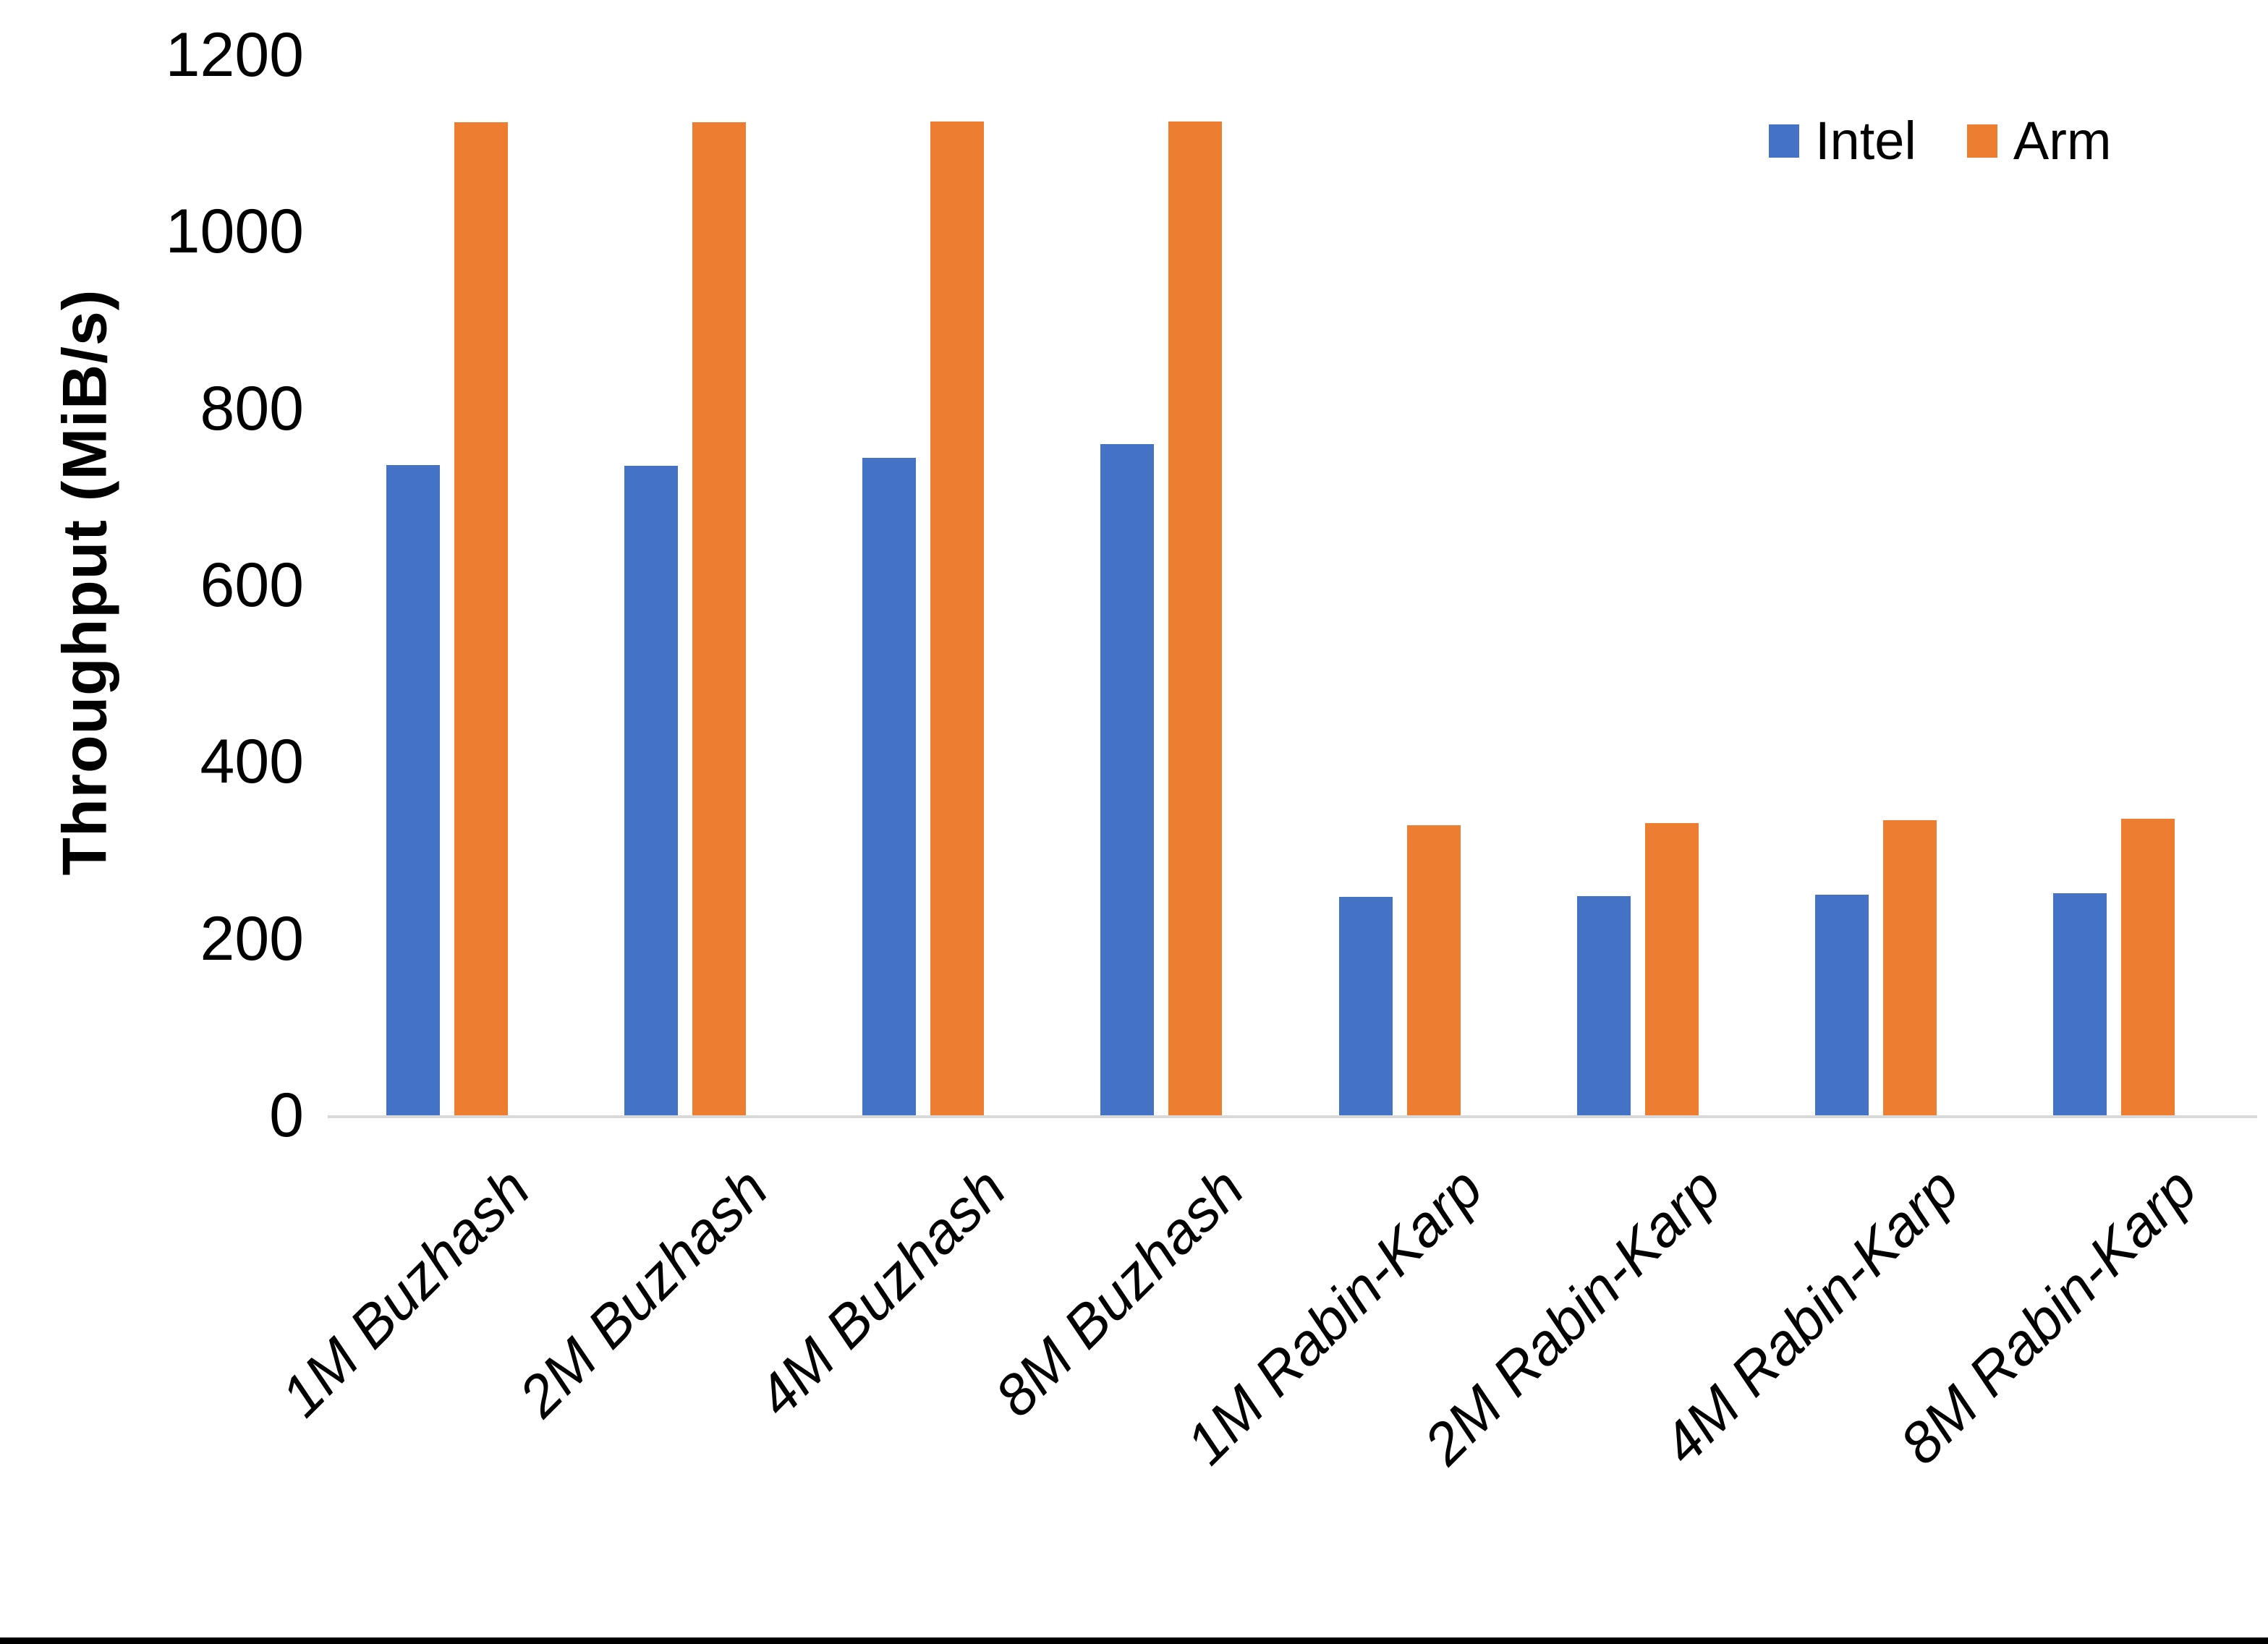  What do you see at coordinates (252, 408) in the screenshot?
I see `y-tick-800: 800` at bounding box center [252, 408].